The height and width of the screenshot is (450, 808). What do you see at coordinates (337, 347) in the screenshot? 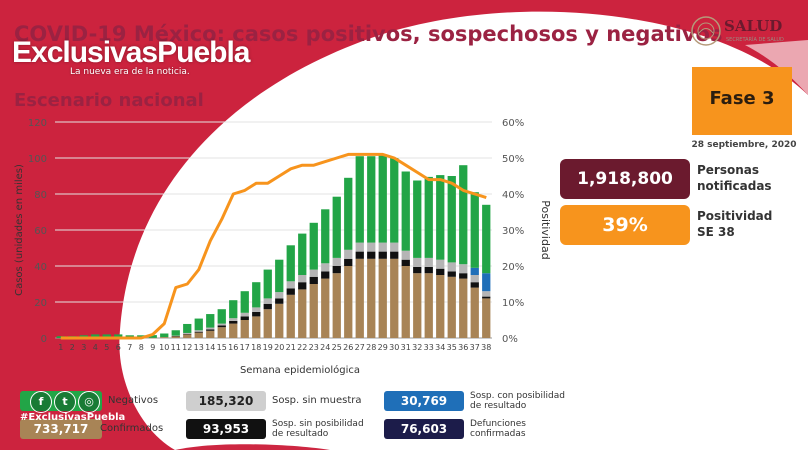
I see `x-tick-label: 25` at bounding box center [337, 347].